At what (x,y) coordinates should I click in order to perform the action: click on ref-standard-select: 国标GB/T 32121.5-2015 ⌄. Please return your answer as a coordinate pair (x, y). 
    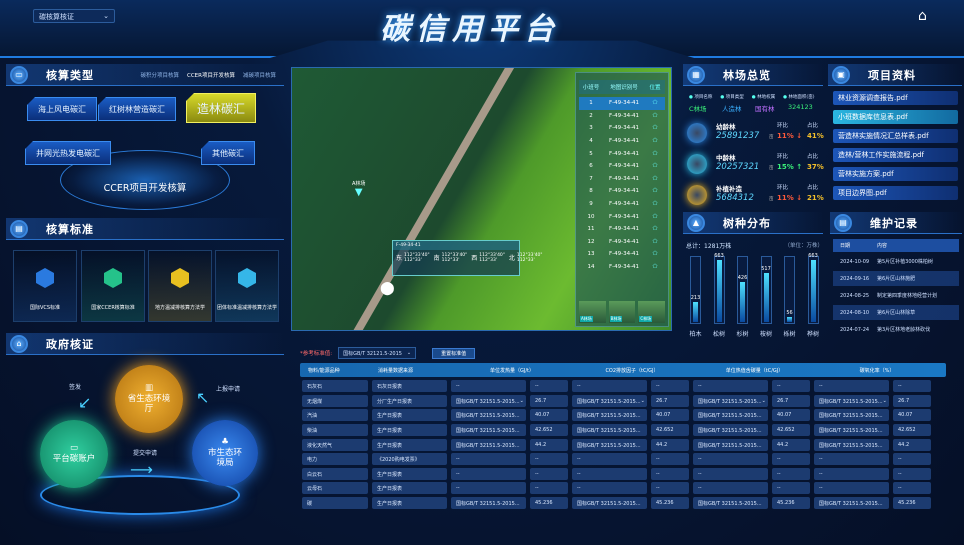
    Looking at the image, I should click on (377, 353).